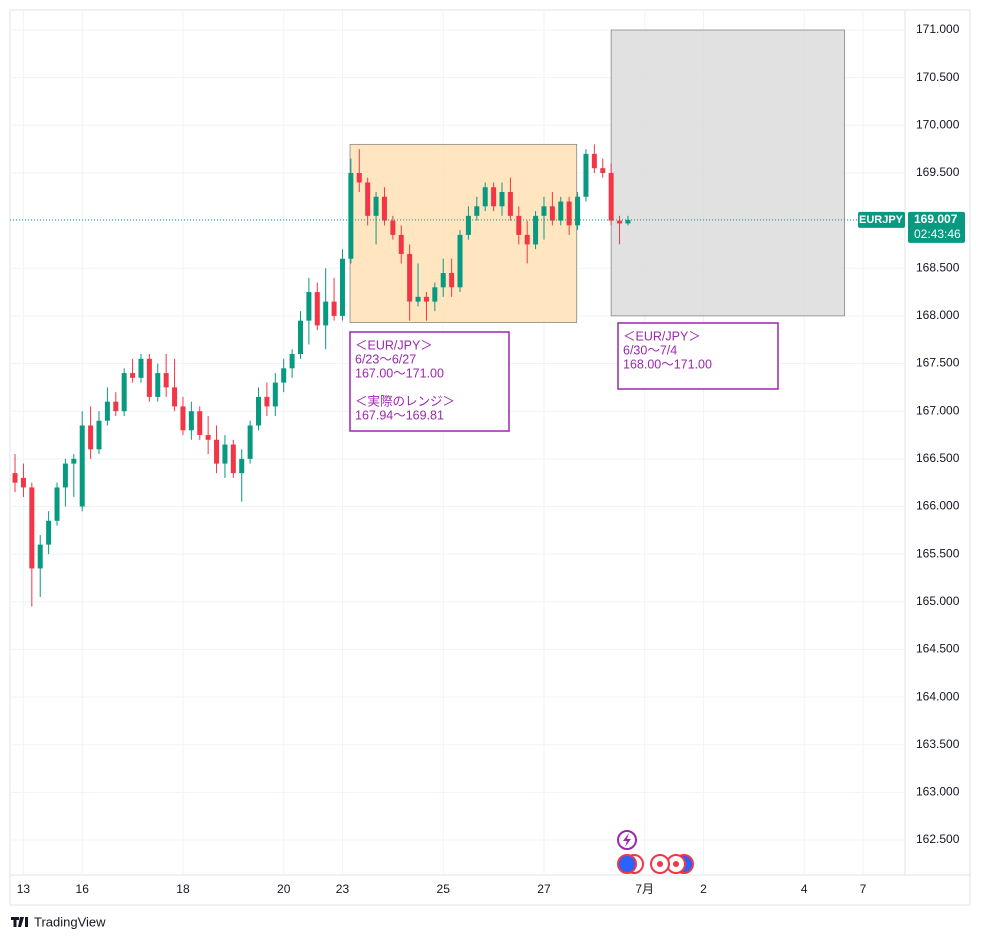  I want to click on y-tick-label: 163.000, so click(938, 792).